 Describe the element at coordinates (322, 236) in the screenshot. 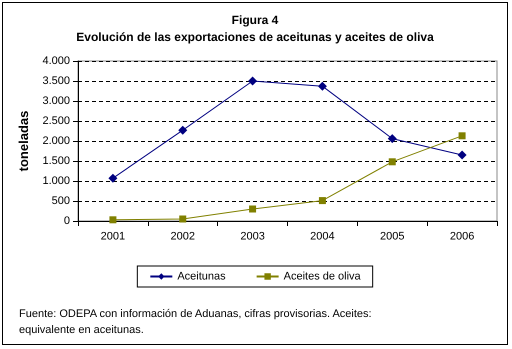

I see `x-tick-label: 2004` at that location.